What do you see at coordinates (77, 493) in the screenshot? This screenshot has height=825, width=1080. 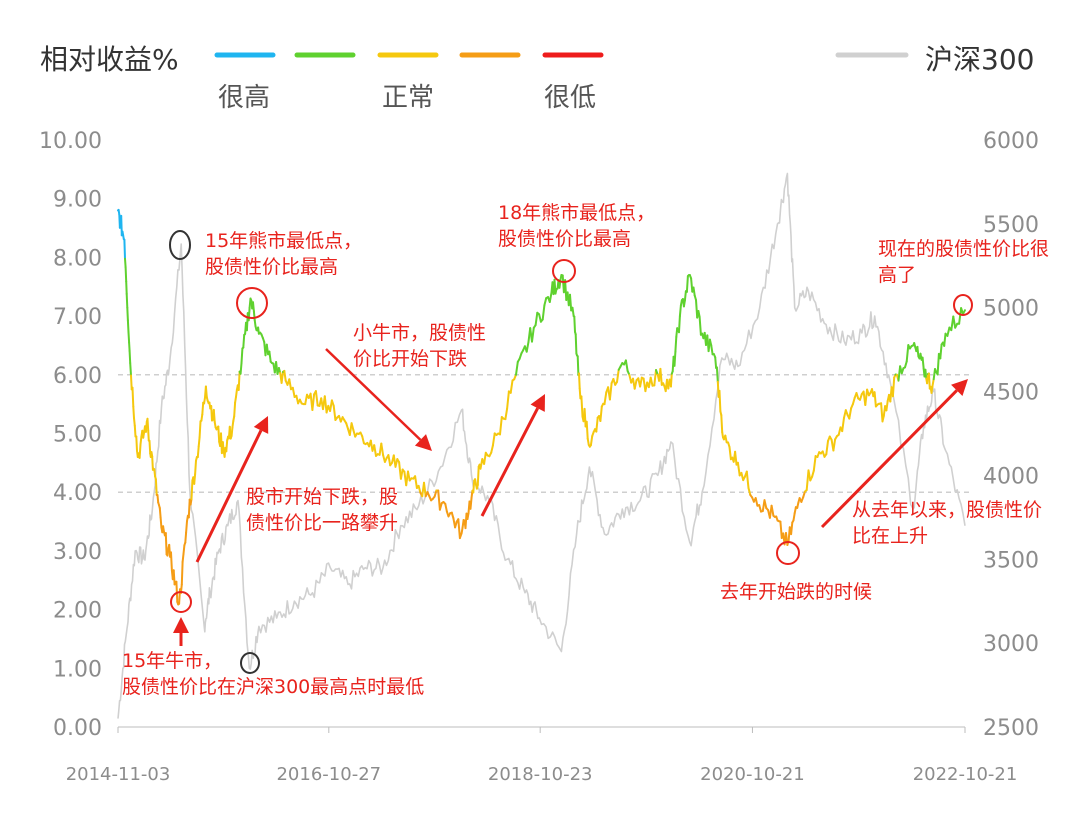 I see `y-left-tick-4: 4.00` at bounding box center [77, 493].